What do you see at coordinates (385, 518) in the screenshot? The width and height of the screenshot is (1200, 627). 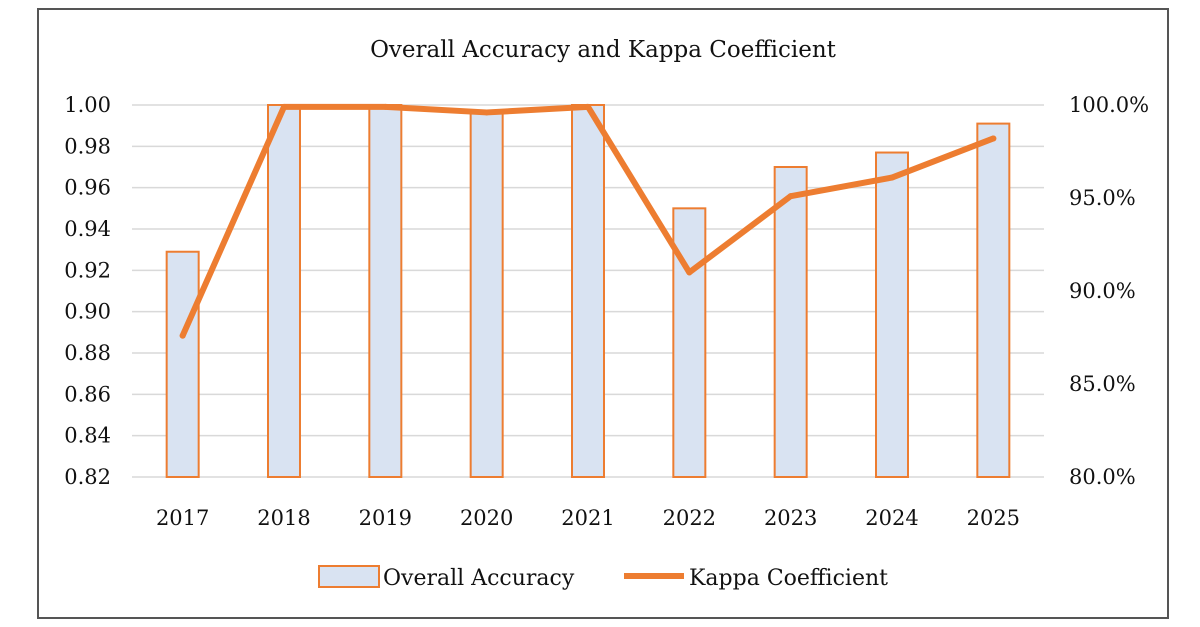 I see `x-tick-label: 2019` at bounding box center [385, 518].